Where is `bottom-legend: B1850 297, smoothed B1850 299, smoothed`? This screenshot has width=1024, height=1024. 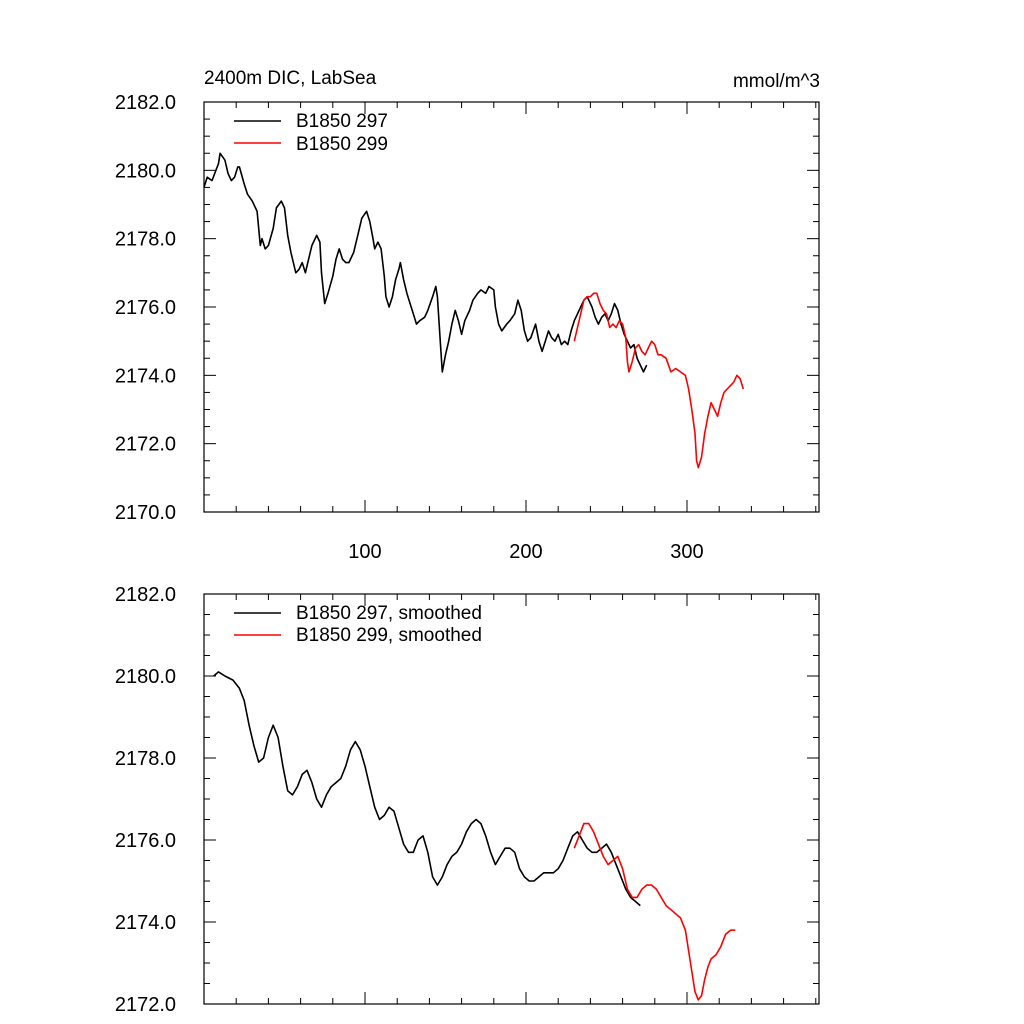
bottom-legend: B1850 297, smoothed B1850 299, smoothed is located at coordinates (358, 624).